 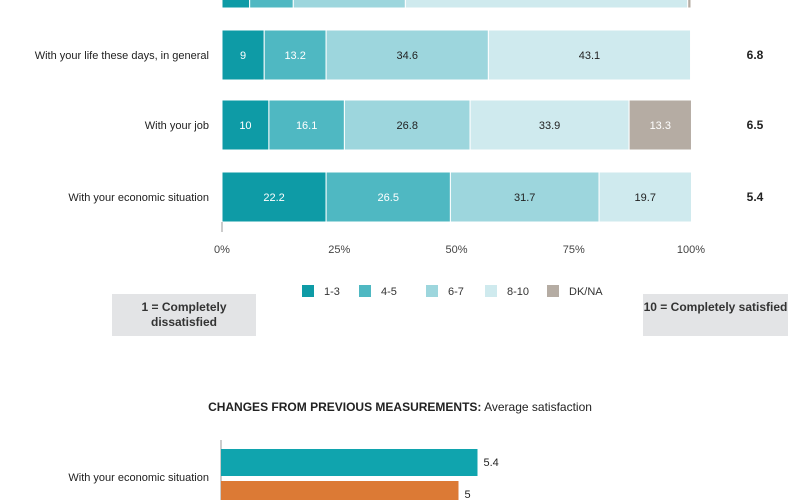 What do you see at coordinates (340, 490) in the screenshot?
I see `average-bar-previous` at bounding box center [340, 490].